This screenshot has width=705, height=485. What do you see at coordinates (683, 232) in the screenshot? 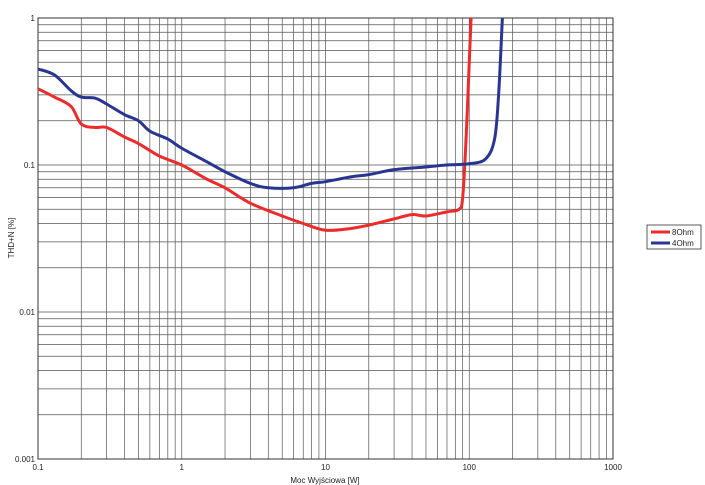
I see `legend-label-8ohm: 8Ohm` at bounding box center [683, 232].